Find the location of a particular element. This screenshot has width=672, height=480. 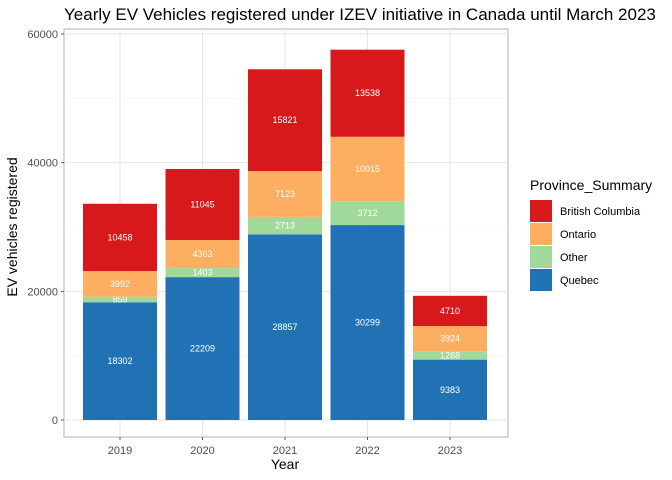

legend-label-quebec: Quebec is located at coordinates (579, 281).